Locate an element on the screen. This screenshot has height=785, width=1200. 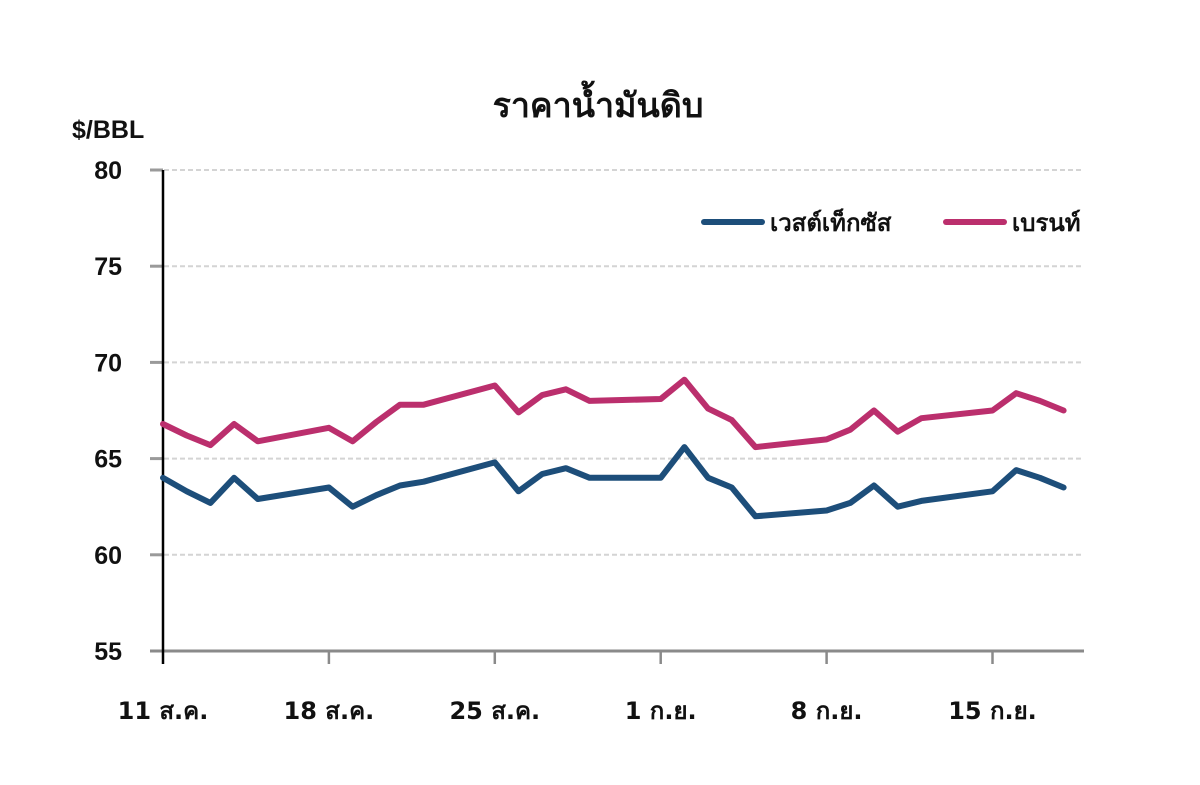
y-tick-label: 65 is located at coordinates (108, 460).